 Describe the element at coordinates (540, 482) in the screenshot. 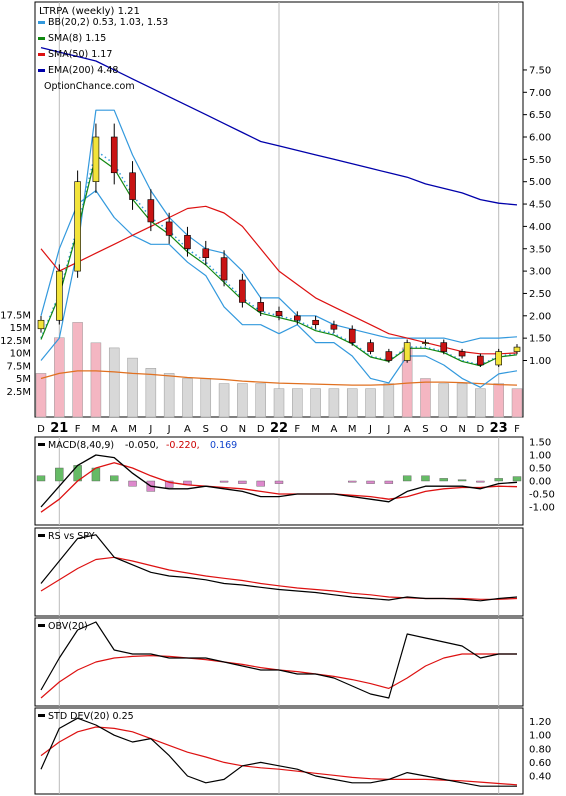

I see `macd-tick-label: 0.00` at that location.